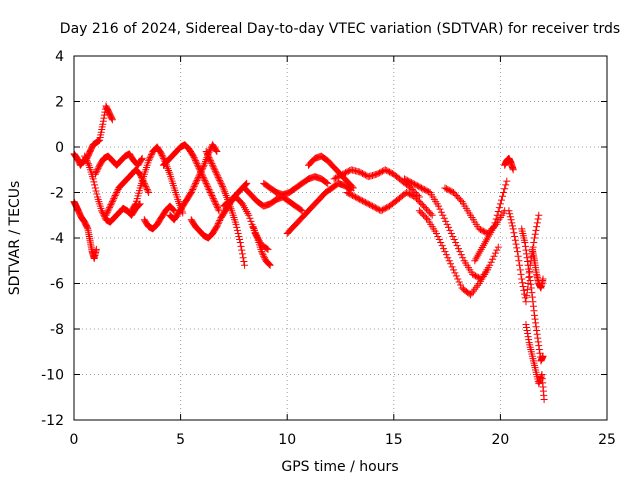 This screenshot has width=640, height=480. I want to click on series-arc-o, so click(296, 186).